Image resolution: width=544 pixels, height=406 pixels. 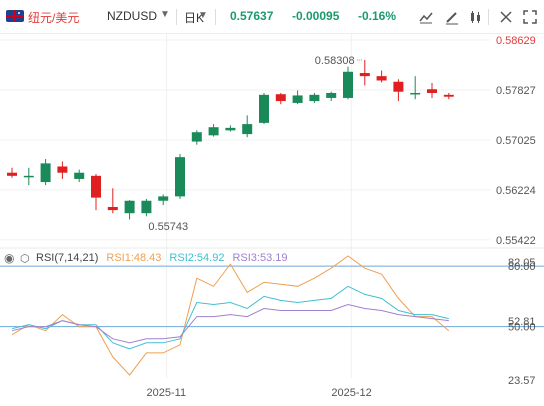 I want to click on rsi3-value: RSI3:53.19, so click(x=260, y=258).